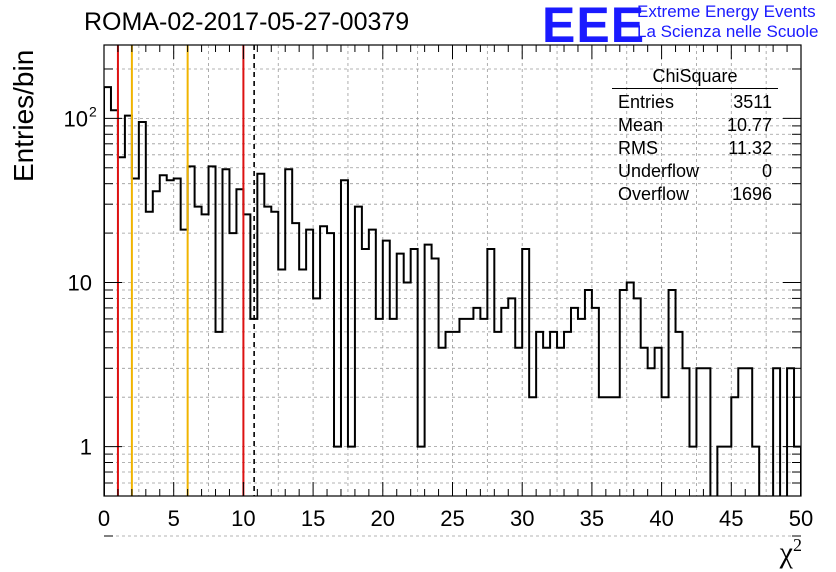 The image size is (836, 572). Describe the element at coordinates (104, 518) in the screenshot. I see `x-tick-label: 0` at that location.